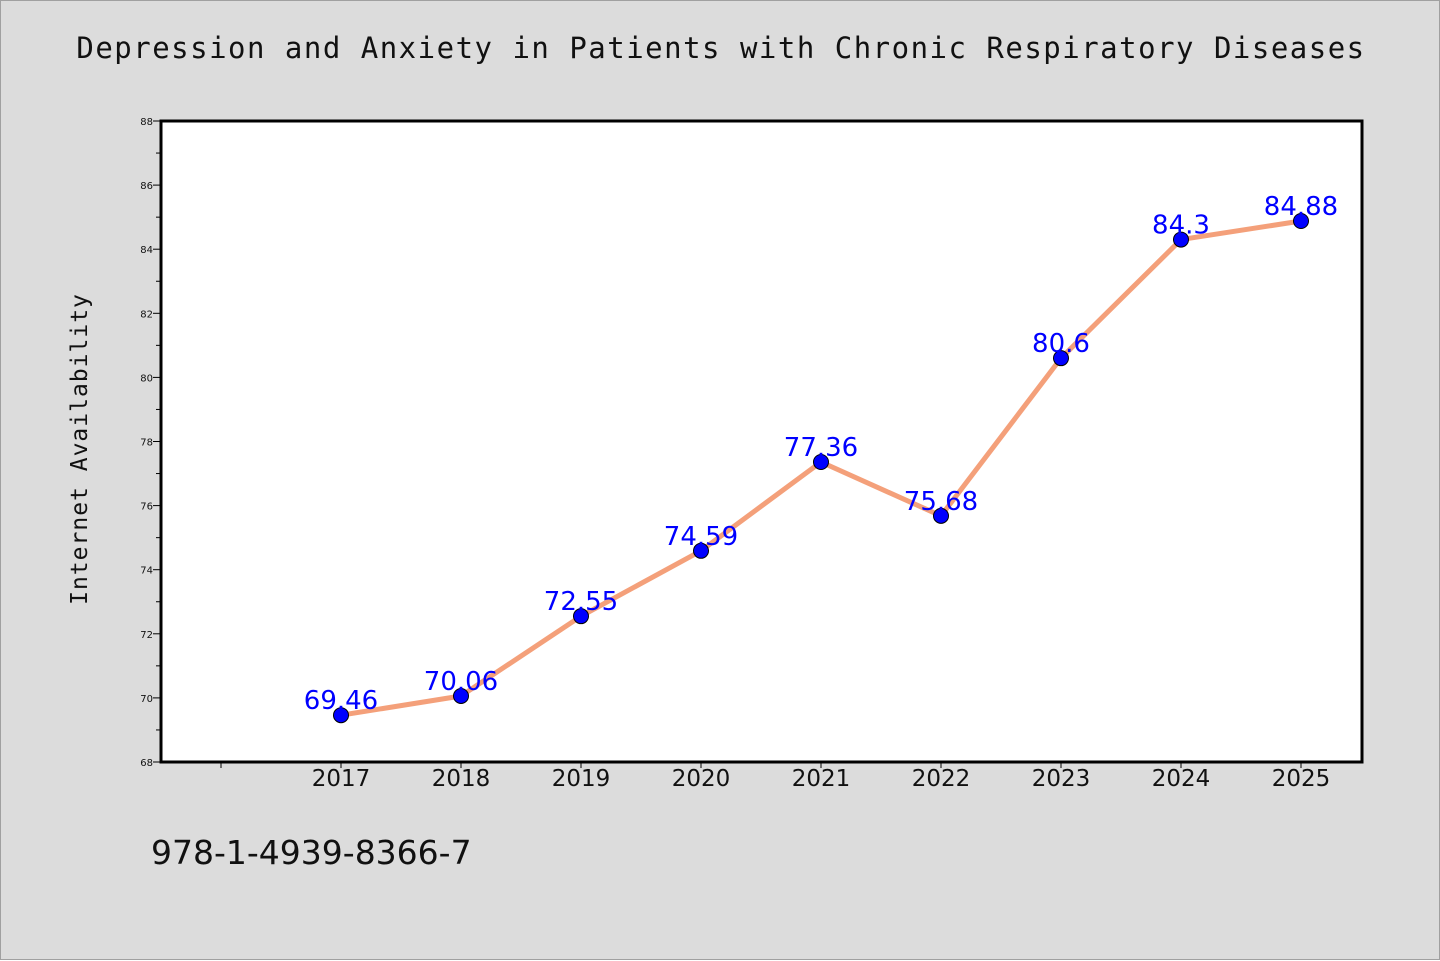 The height and width of the screenshot is (961, 1440). I want to click on data-label: 69.46, so click(341, 701).